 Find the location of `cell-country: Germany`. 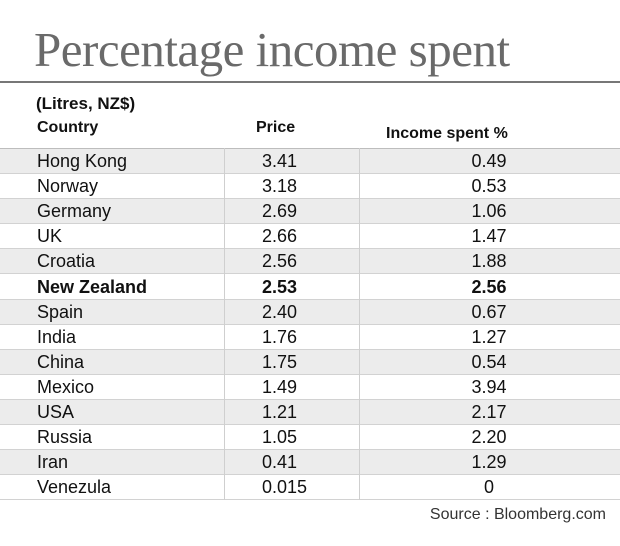

cell-country: Germany is located at coordinates (74, 211).